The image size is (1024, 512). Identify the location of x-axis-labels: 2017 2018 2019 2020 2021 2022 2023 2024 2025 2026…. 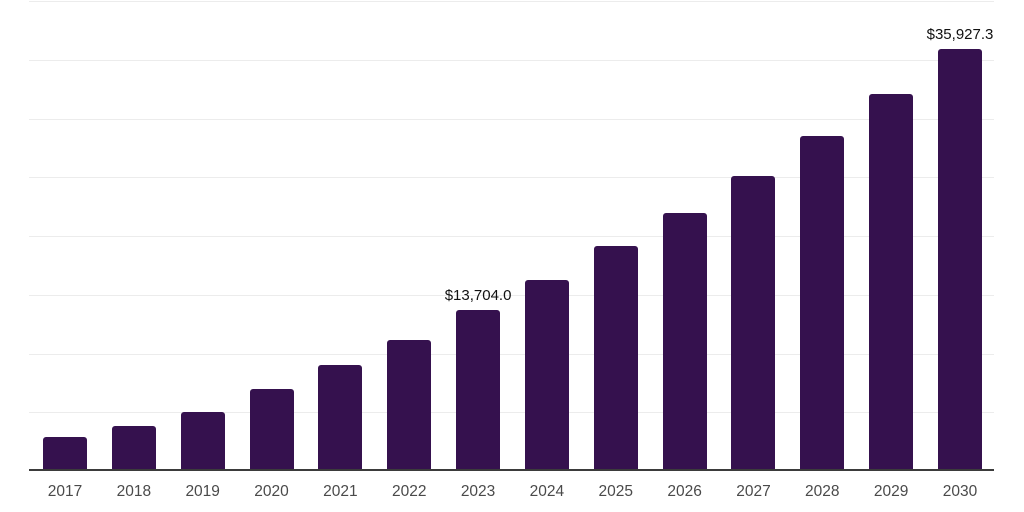
(512, 493).